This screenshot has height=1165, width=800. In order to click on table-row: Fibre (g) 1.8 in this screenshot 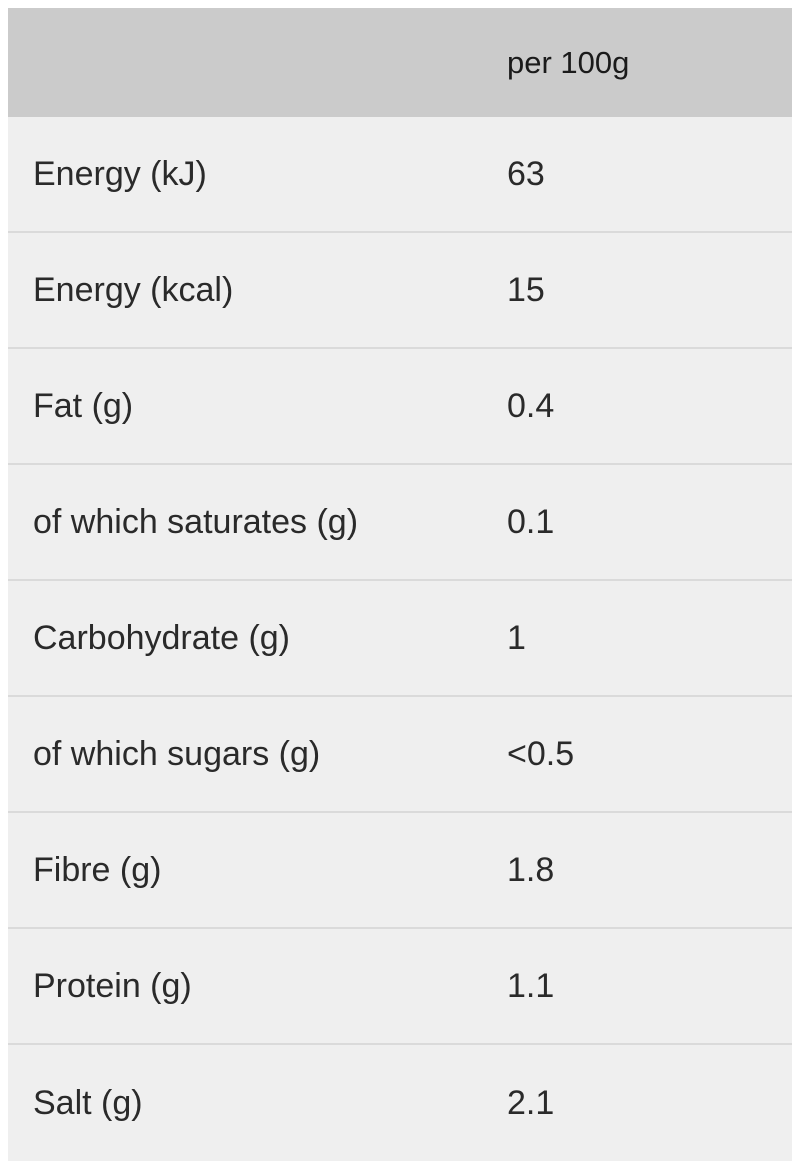, I will do `click(400, 871)`.